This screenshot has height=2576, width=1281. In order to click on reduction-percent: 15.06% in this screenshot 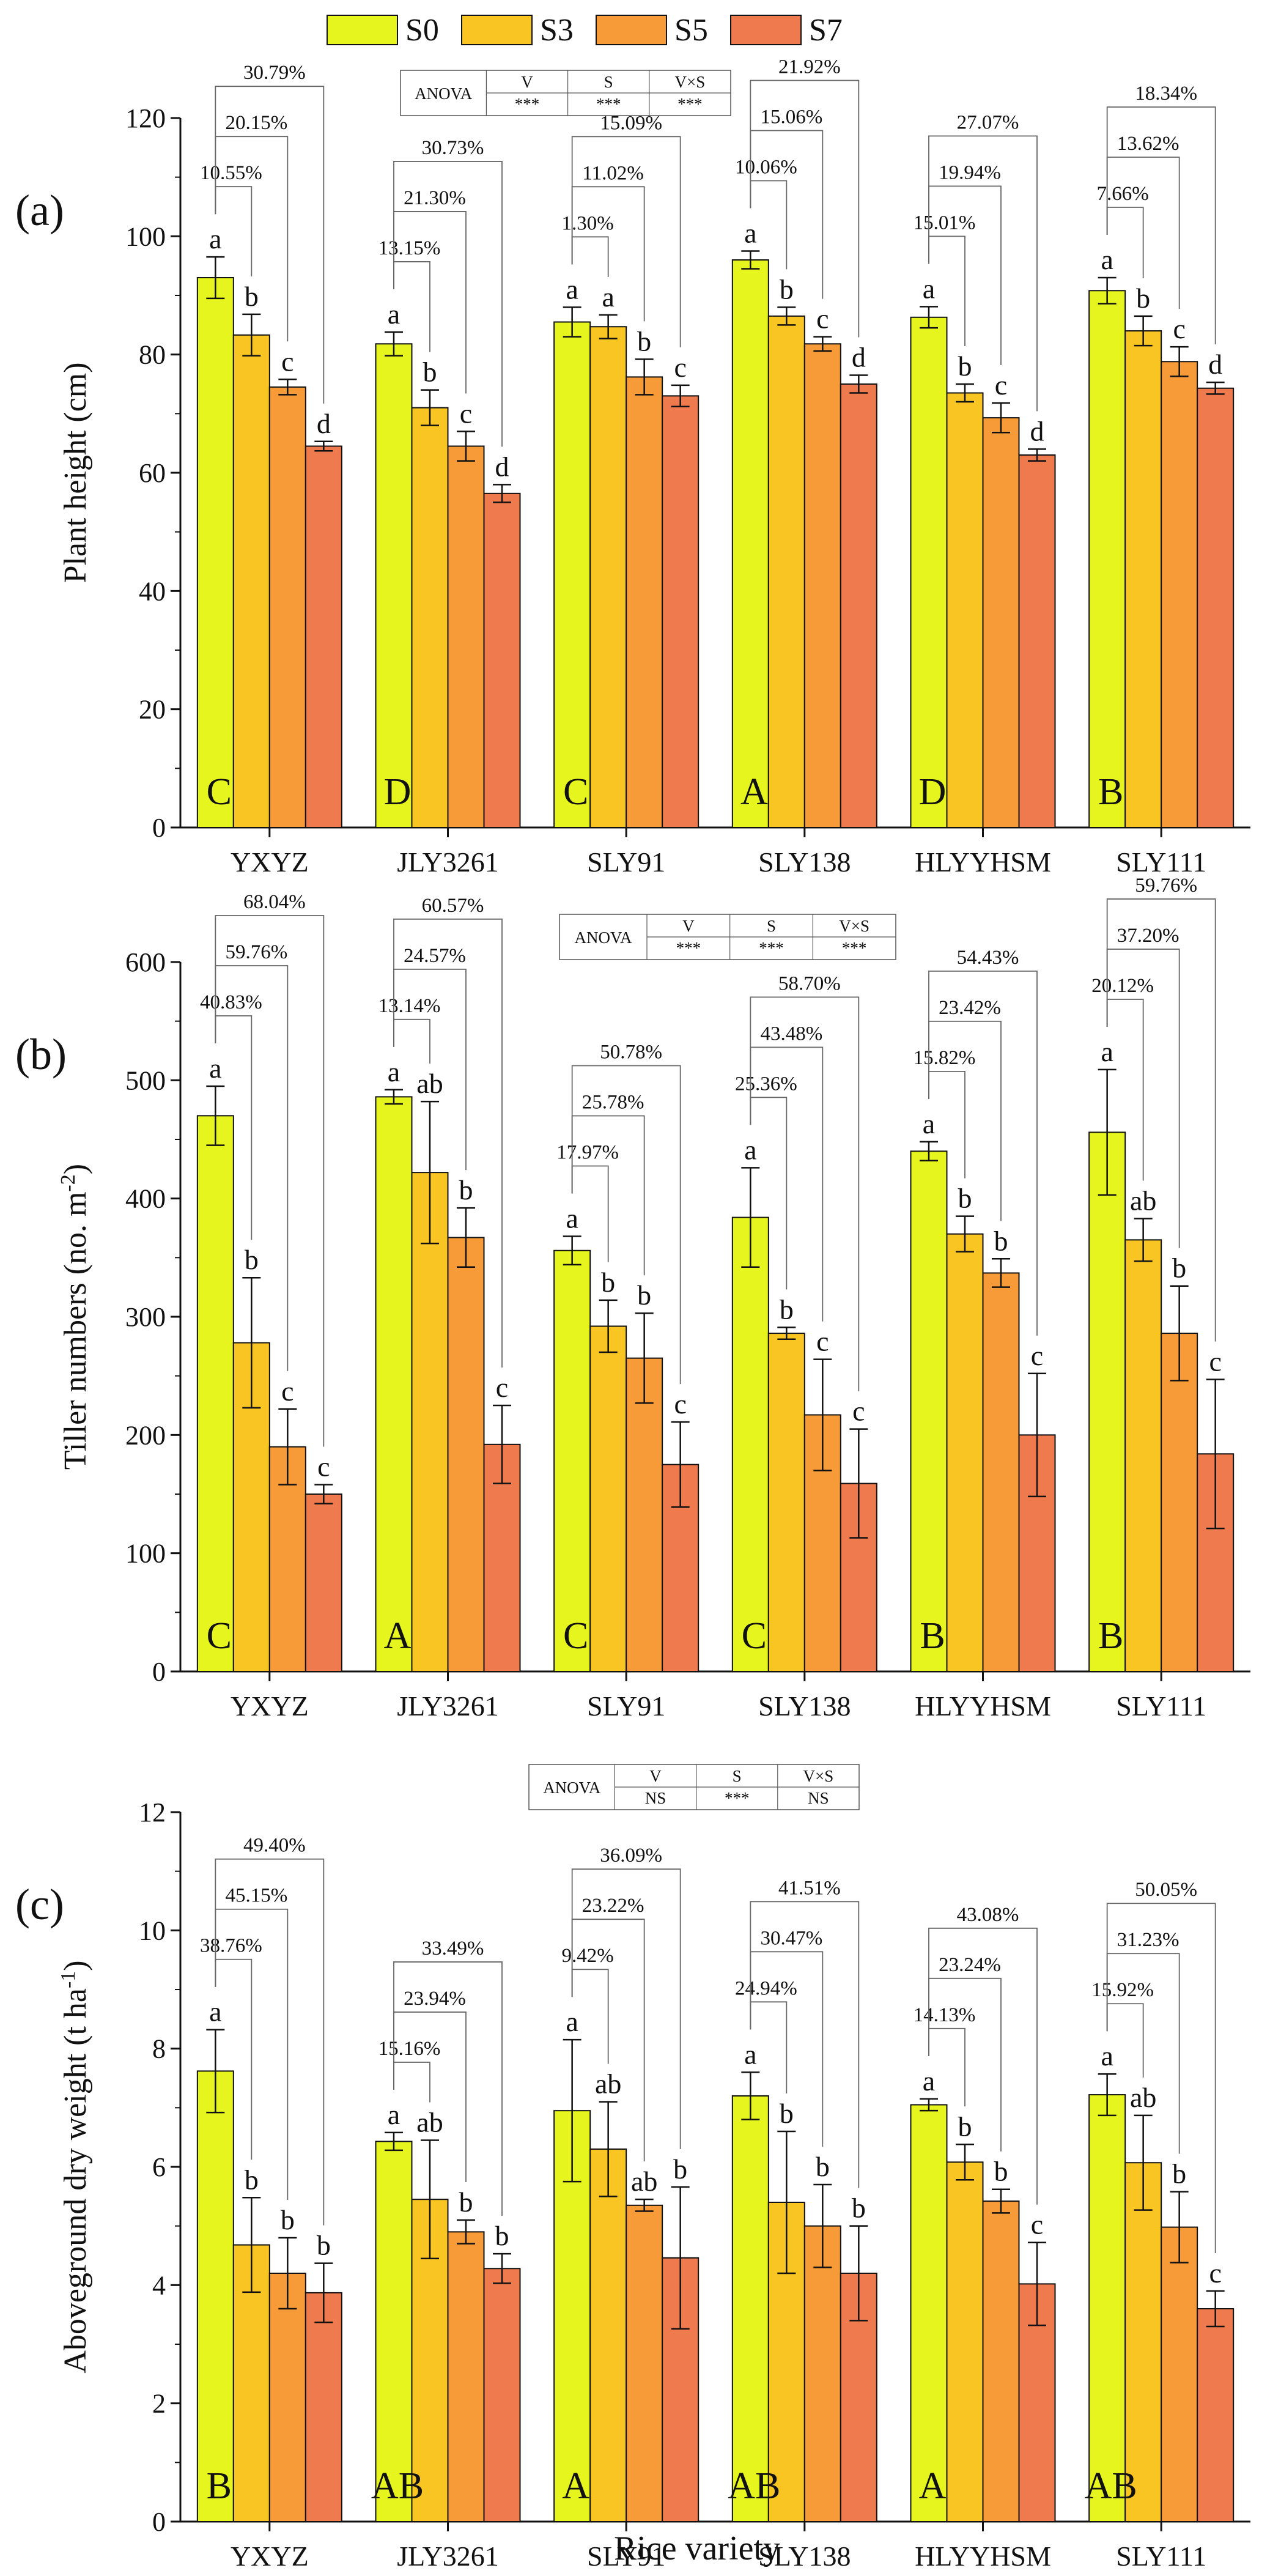, I will do `click(791, 117)`.